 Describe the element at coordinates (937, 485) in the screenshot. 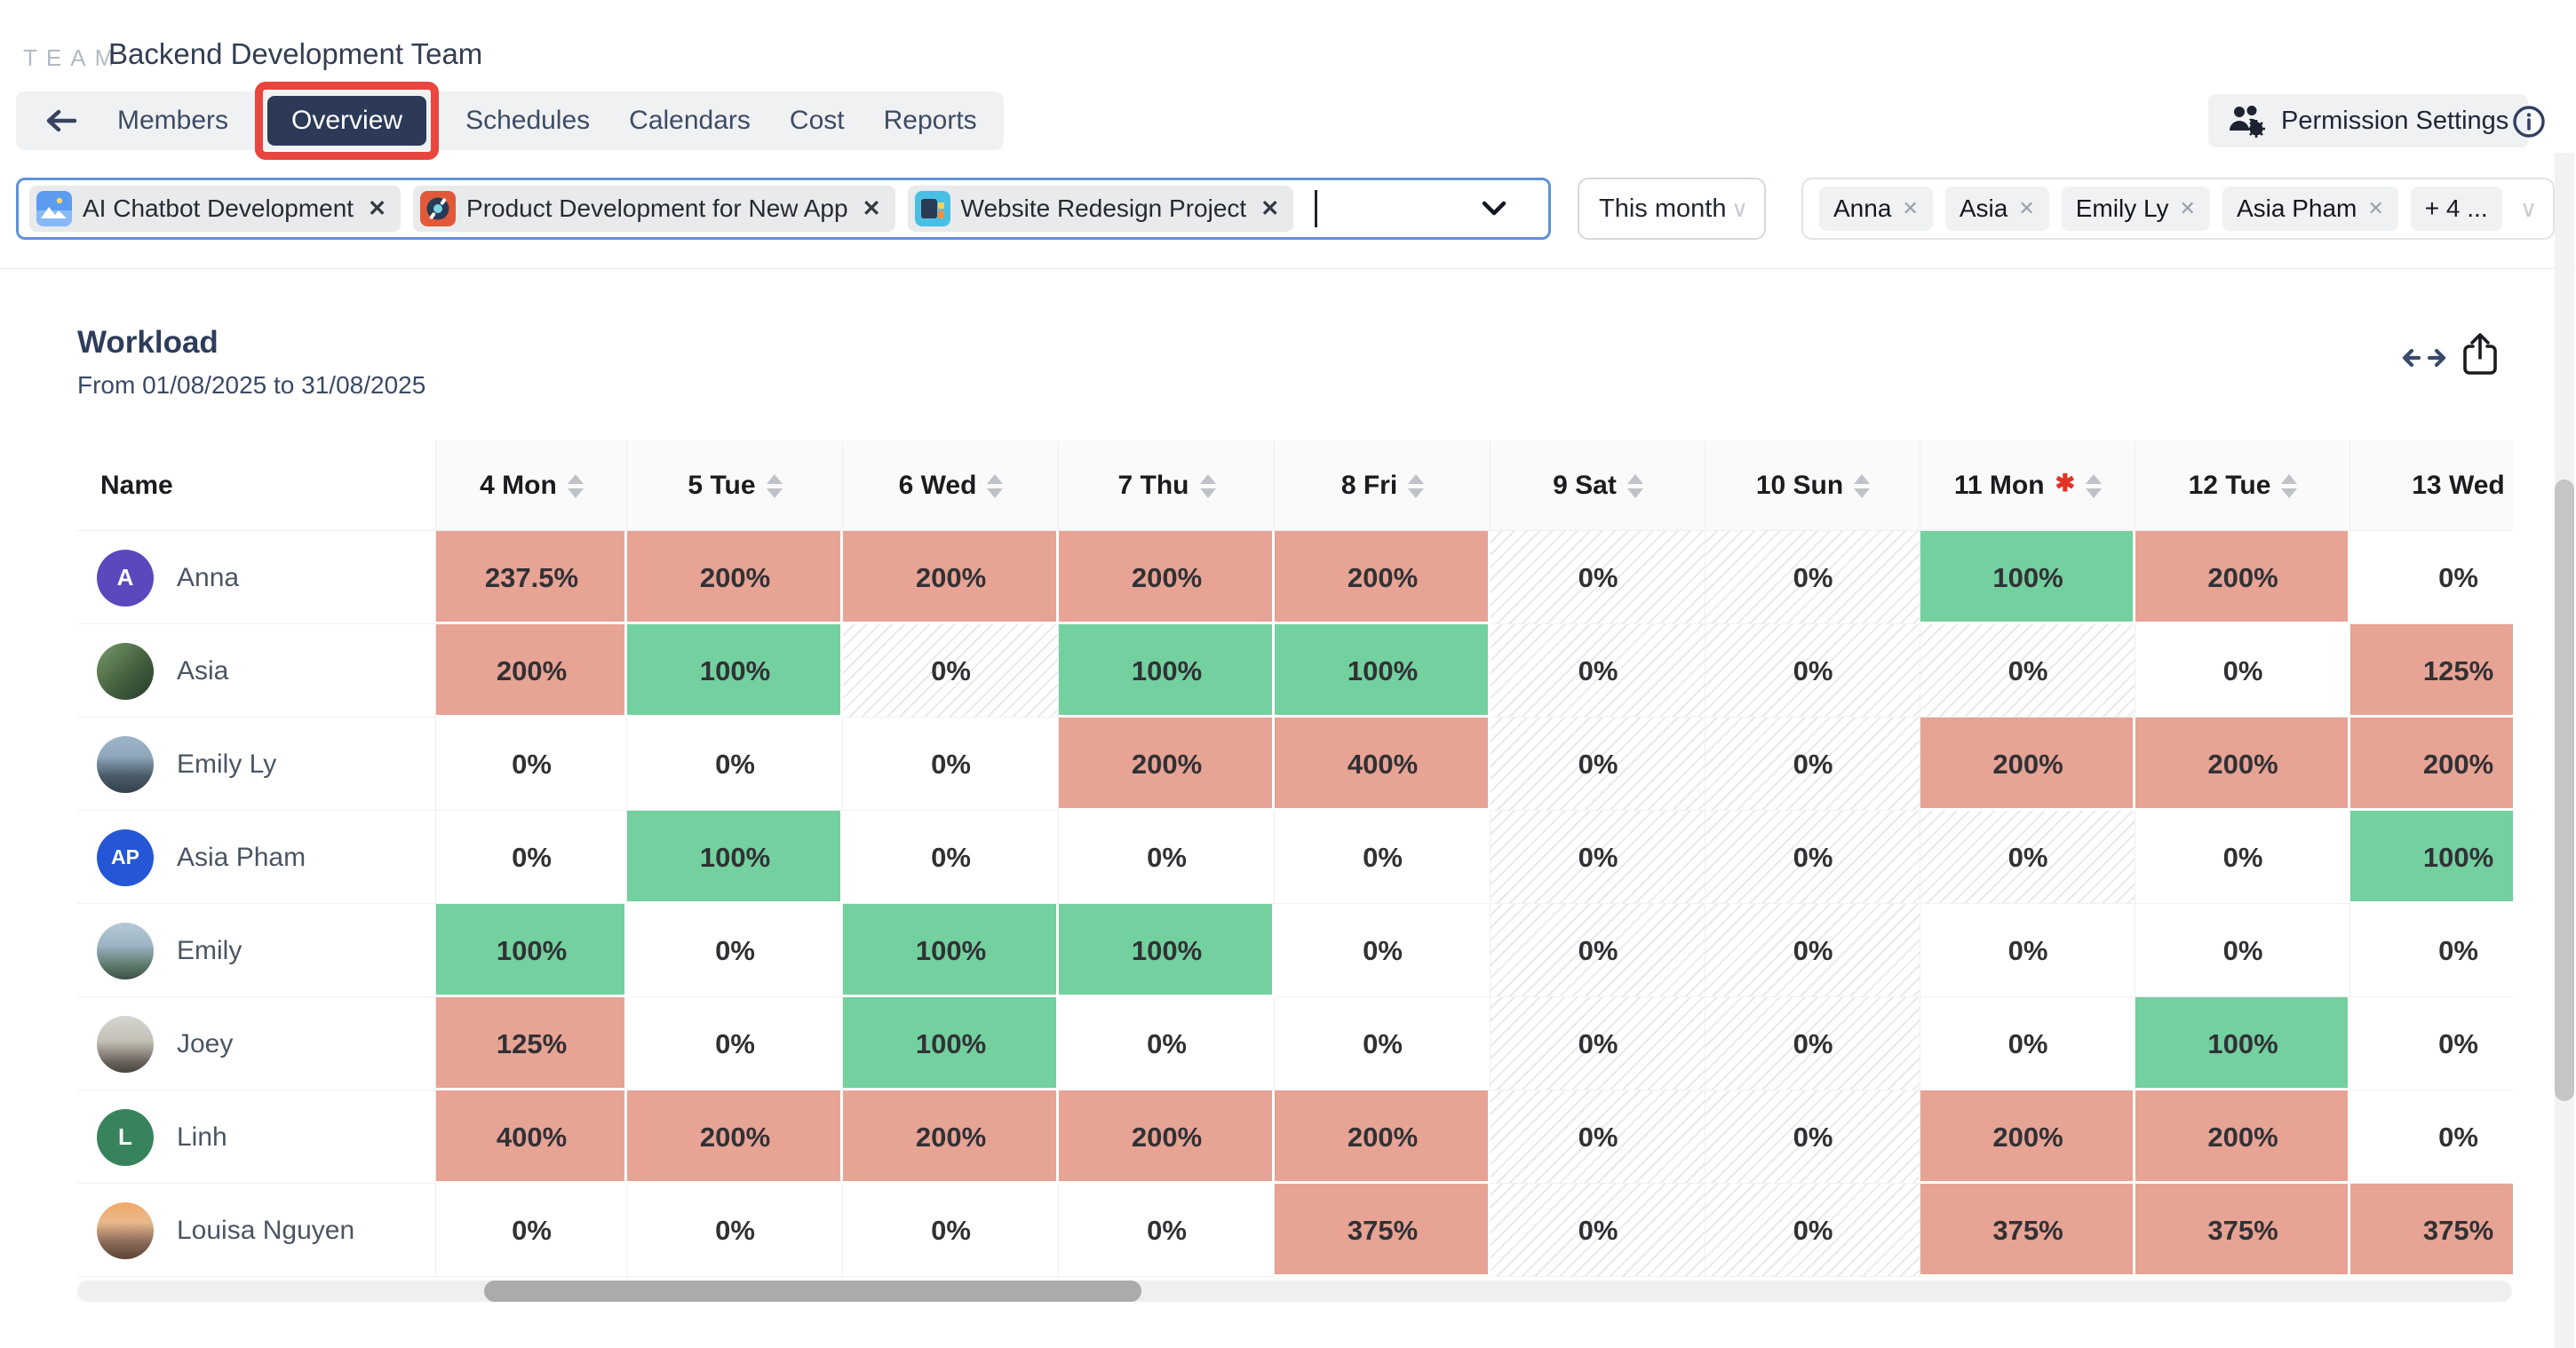

I see `column-header-label: 6 Wed` at that location.